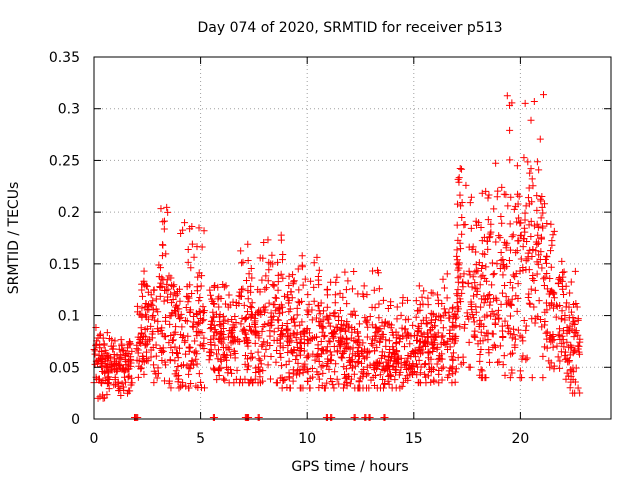  Describe the element at coordinates (69, 213) in the screenshot. I see `y-tick-label: 0.2` at that location.